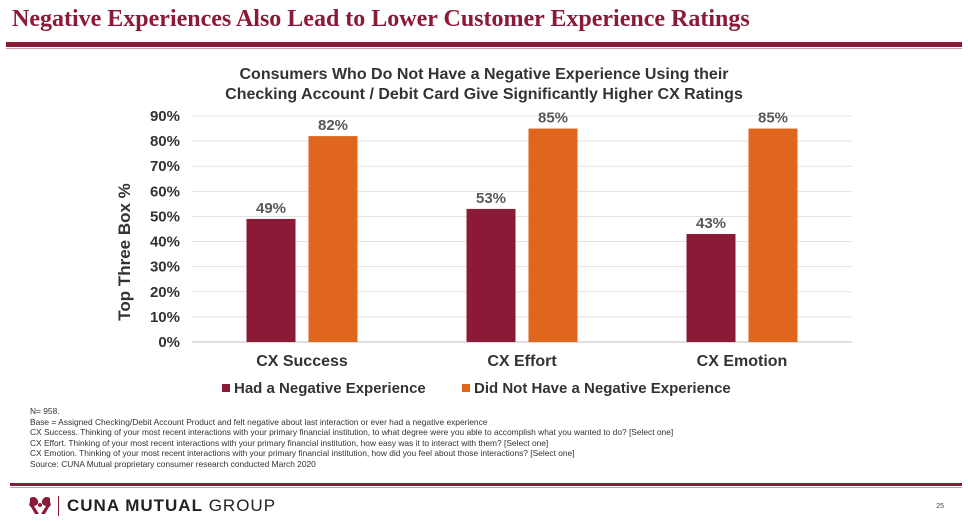 This screenshot has width=968, height=525. I want to click on y-tick-label: 60%, so click(165, 191).